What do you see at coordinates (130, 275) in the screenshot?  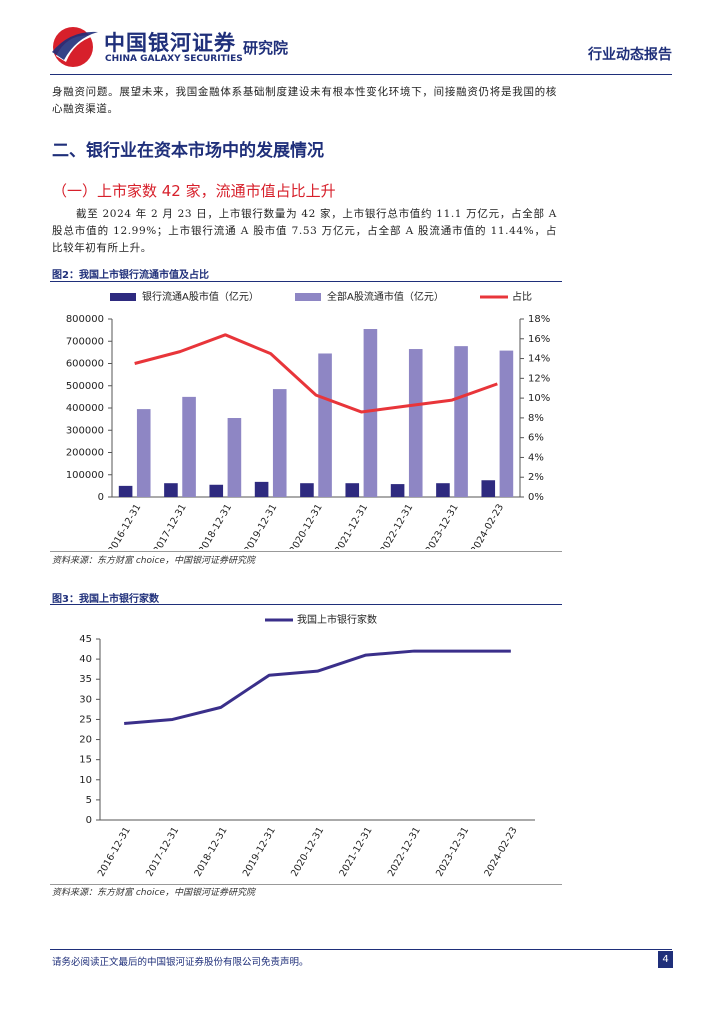 I see `figure-caption: 图2：我国上市银行流通市值及占比` at bounding box center [130, 275].